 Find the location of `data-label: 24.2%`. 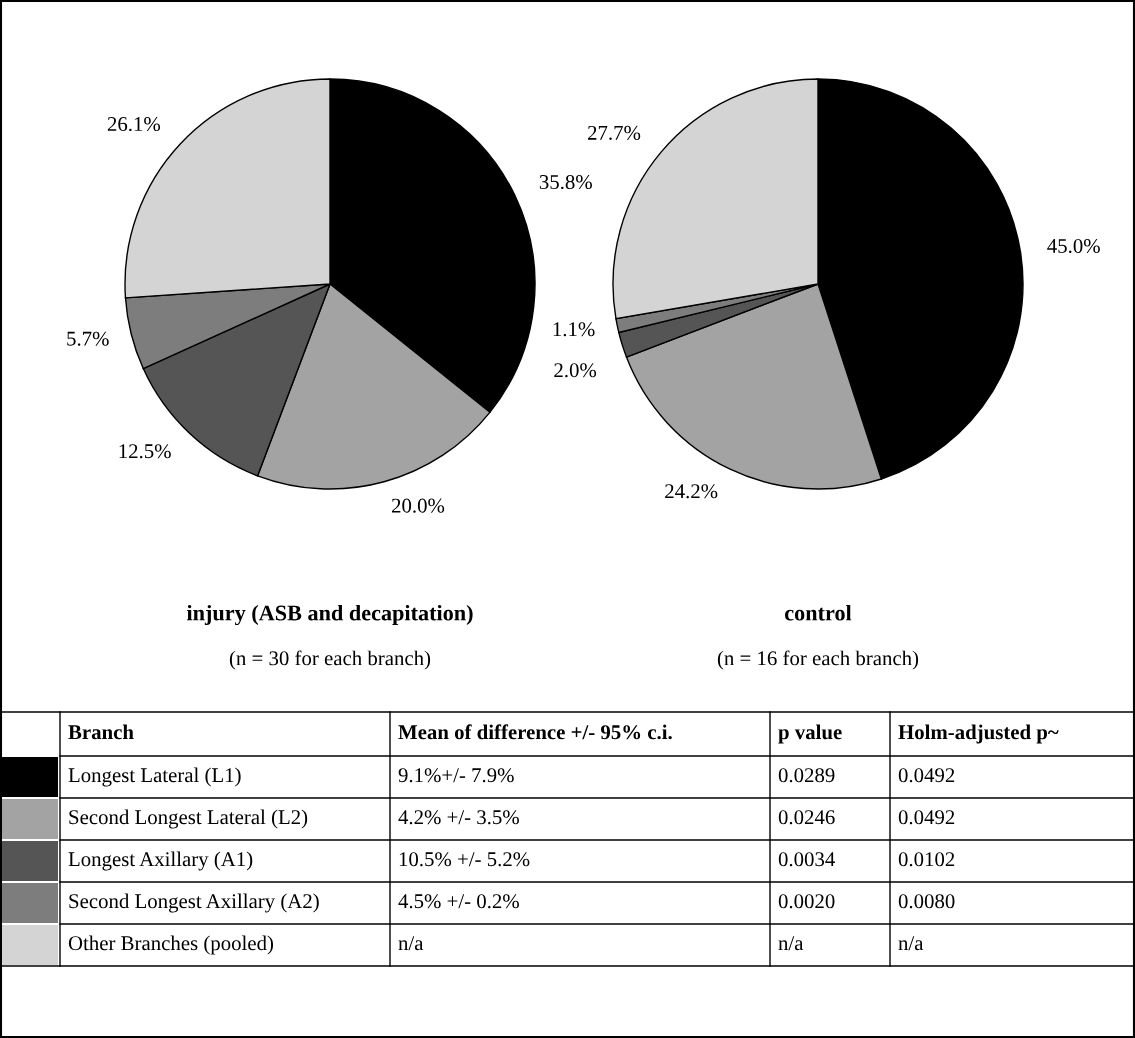

data-label: 24.2% is located at coordinates (691, 491).